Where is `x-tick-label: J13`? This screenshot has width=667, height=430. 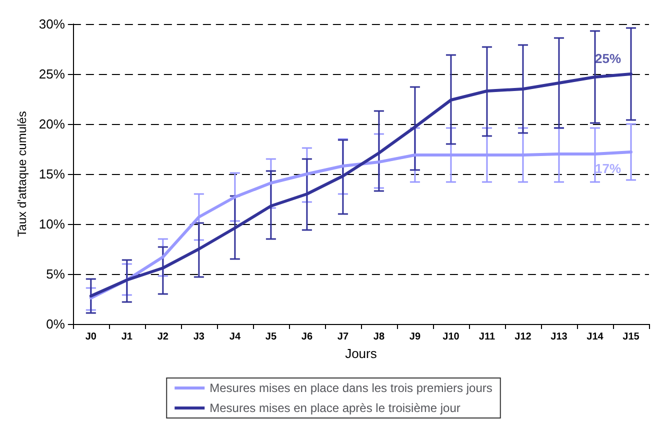 x-tick-label: J13 is located at coordinates (559, 337).